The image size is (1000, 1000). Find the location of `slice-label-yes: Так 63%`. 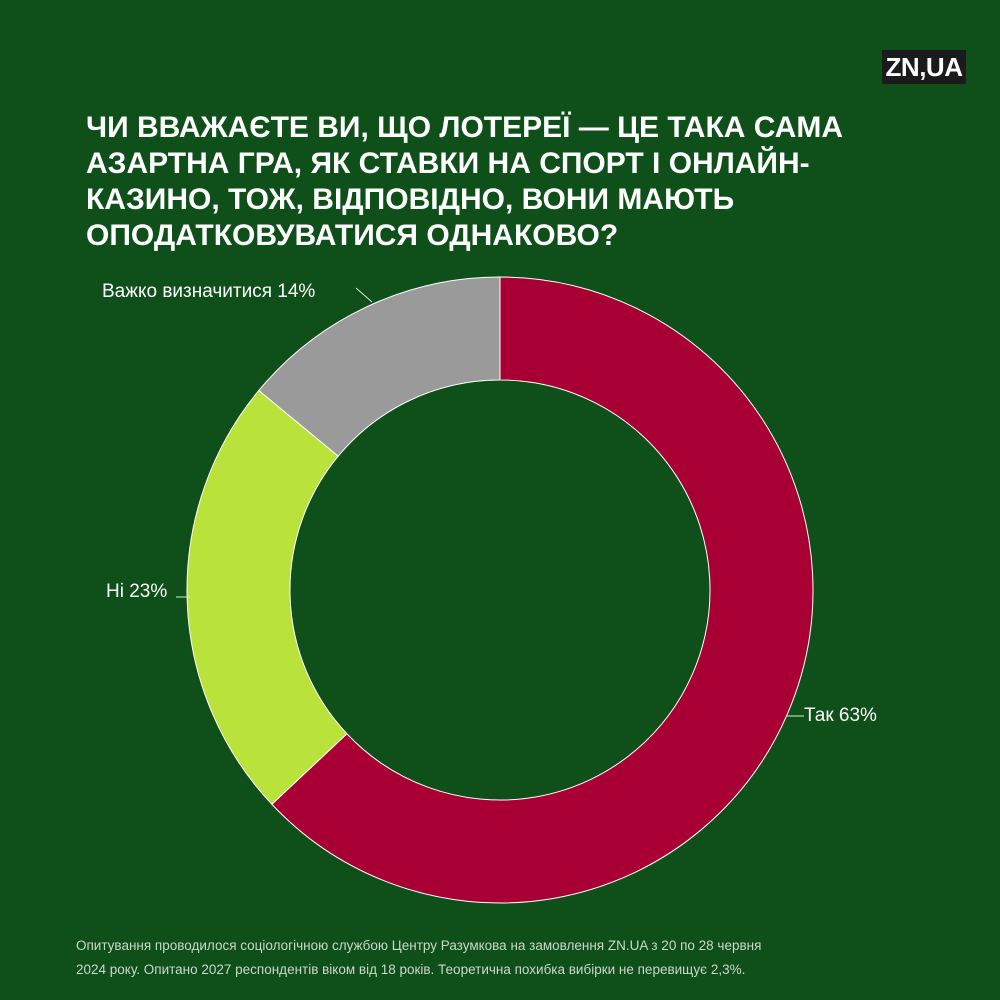

slice-label-yes: Так 63% is located at coordinates (840, 715).